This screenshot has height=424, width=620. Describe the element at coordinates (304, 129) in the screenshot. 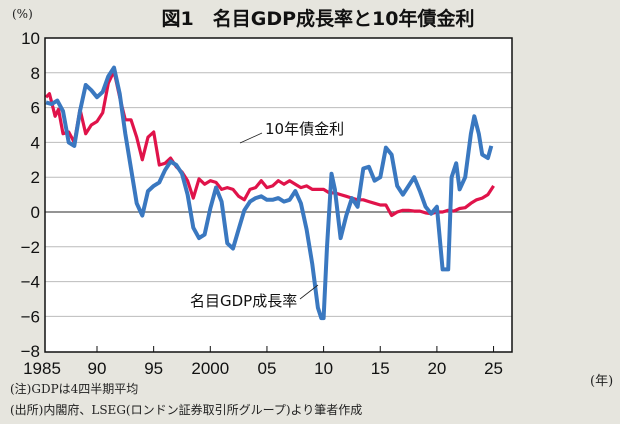

I see `rate-annotation: 10年債金利` at that location.